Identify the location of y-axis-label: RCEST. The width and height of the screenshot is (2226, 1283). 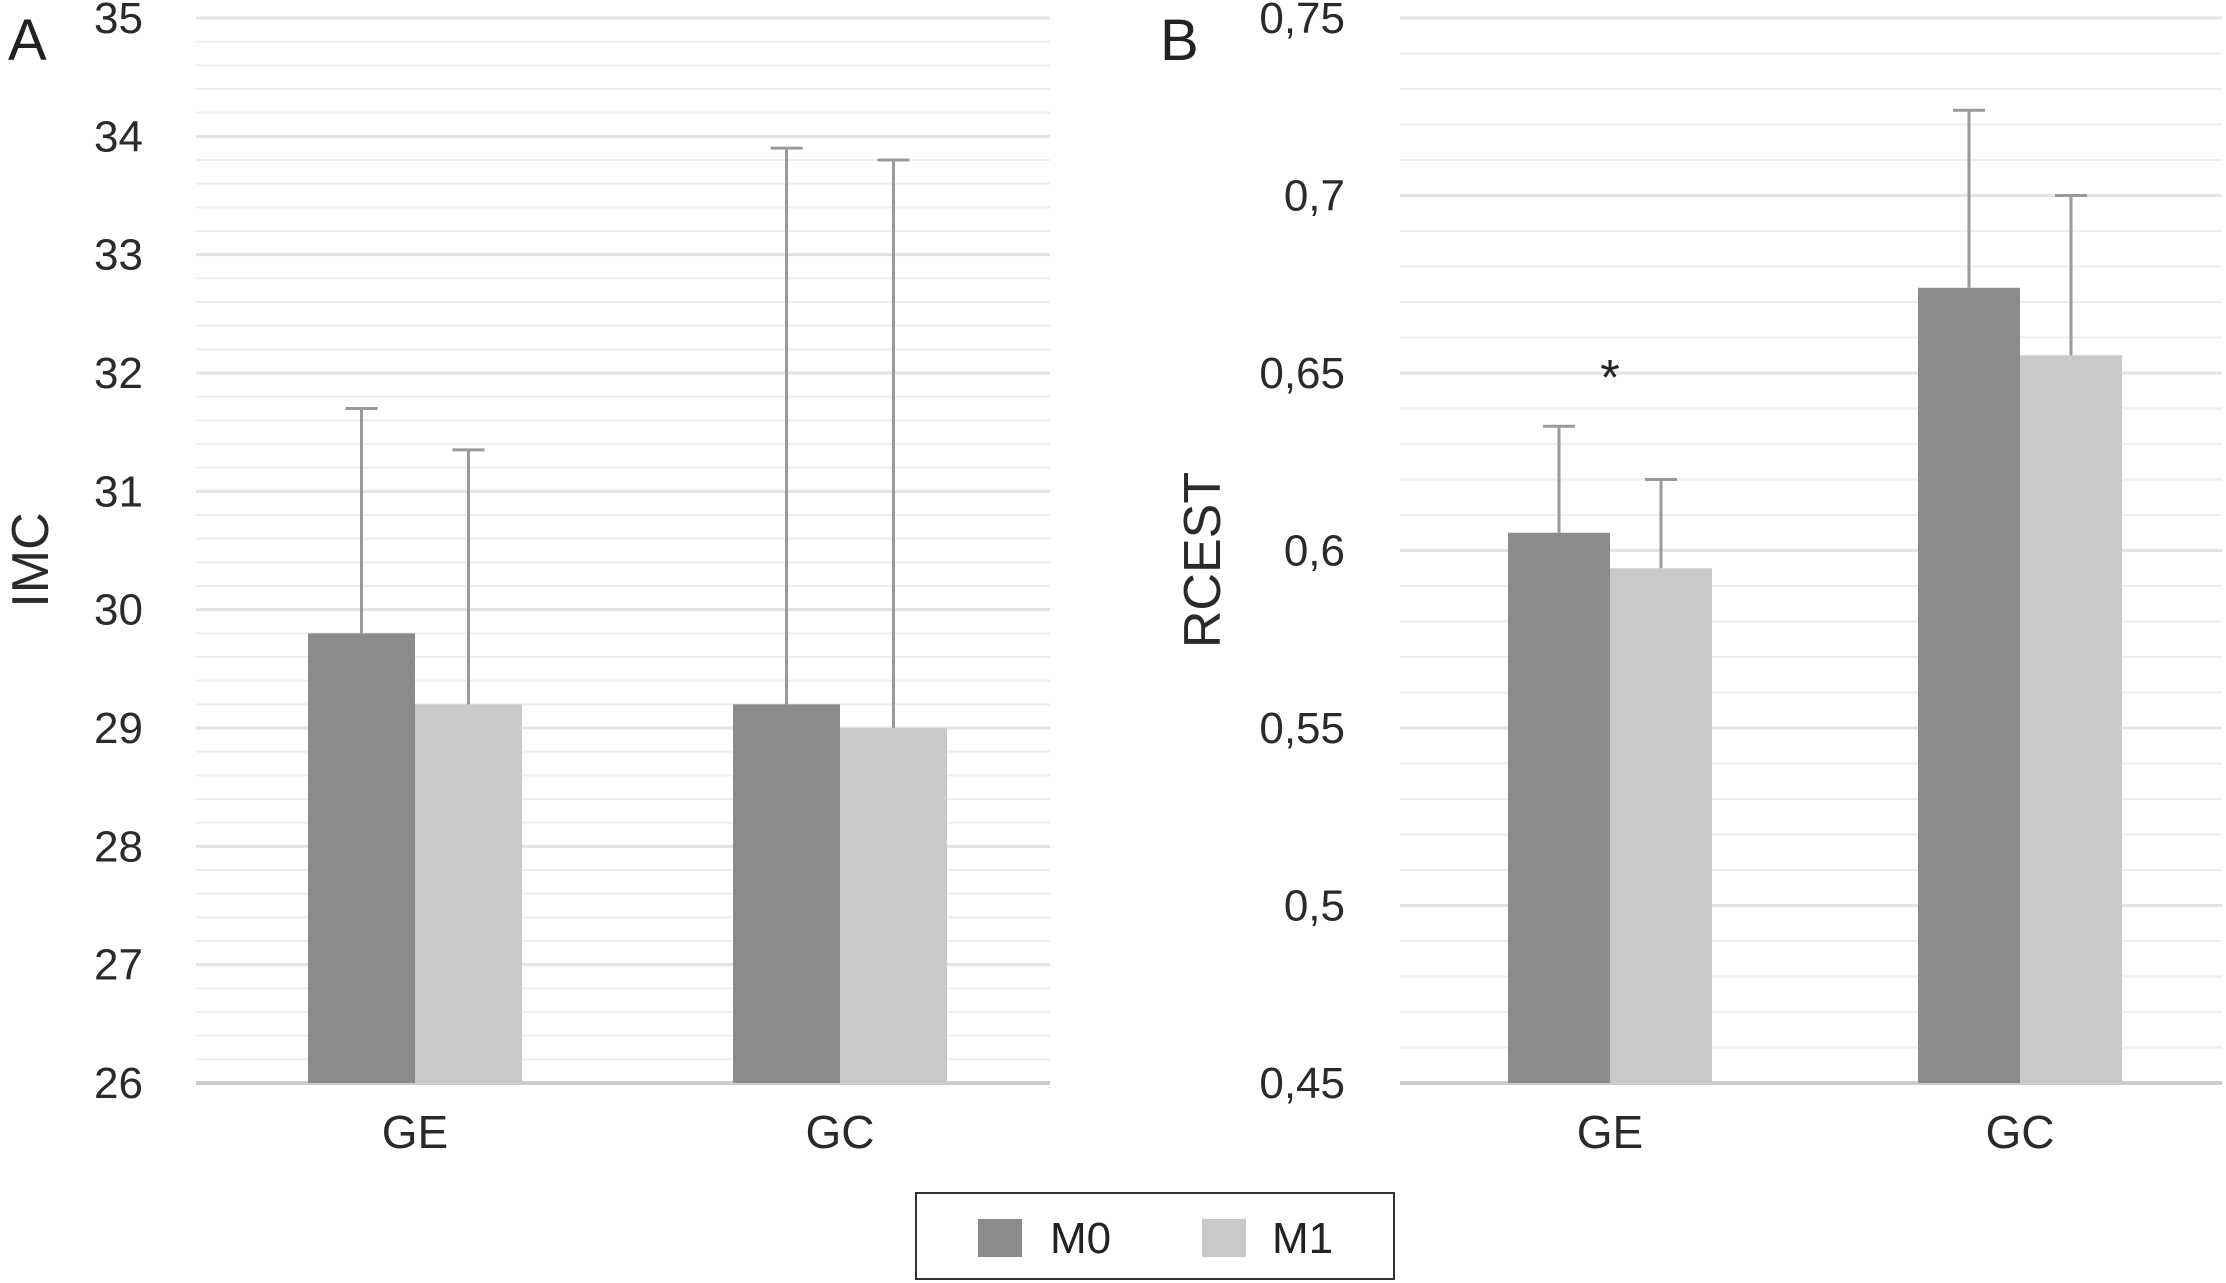
(1203, 560).